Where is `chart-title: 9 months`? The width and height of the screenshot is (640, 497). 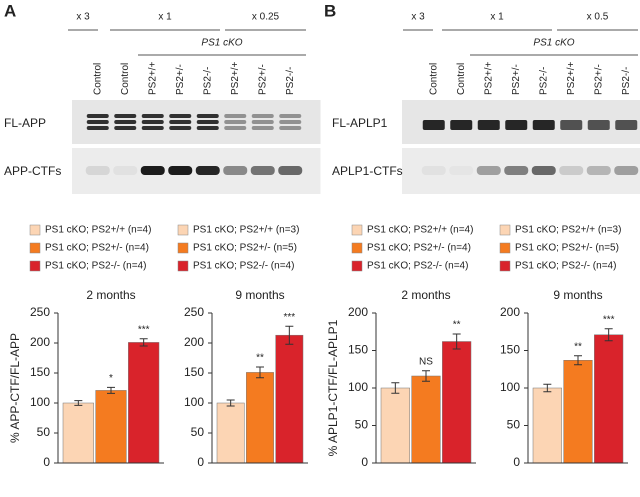
chart-title: 9 months is located at coordinates (259, 295).